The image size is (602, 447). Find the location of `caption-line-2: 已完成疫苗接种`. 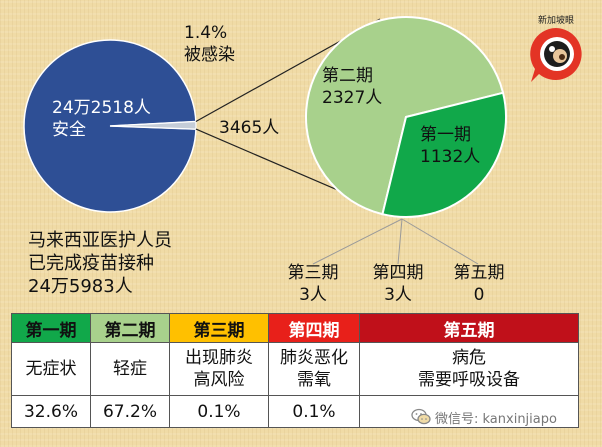

caption-line-2: 已完成疫苗接种 is located at coordinates (91, 263).